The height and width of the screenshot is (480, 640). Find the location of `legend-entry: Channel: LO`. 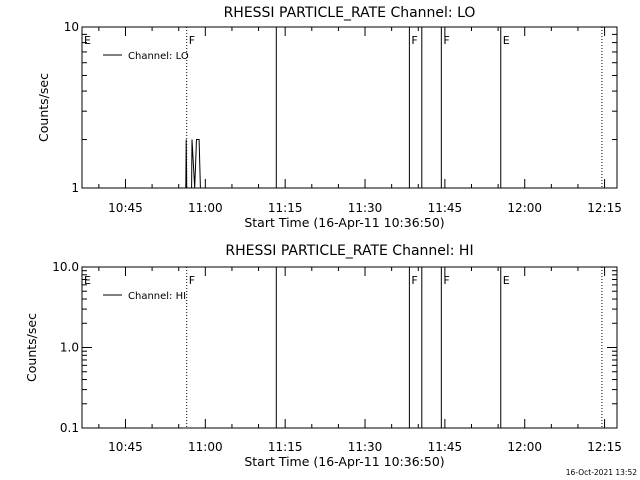

legend-entry: Channel: LO is located at coordinates (158, 56).